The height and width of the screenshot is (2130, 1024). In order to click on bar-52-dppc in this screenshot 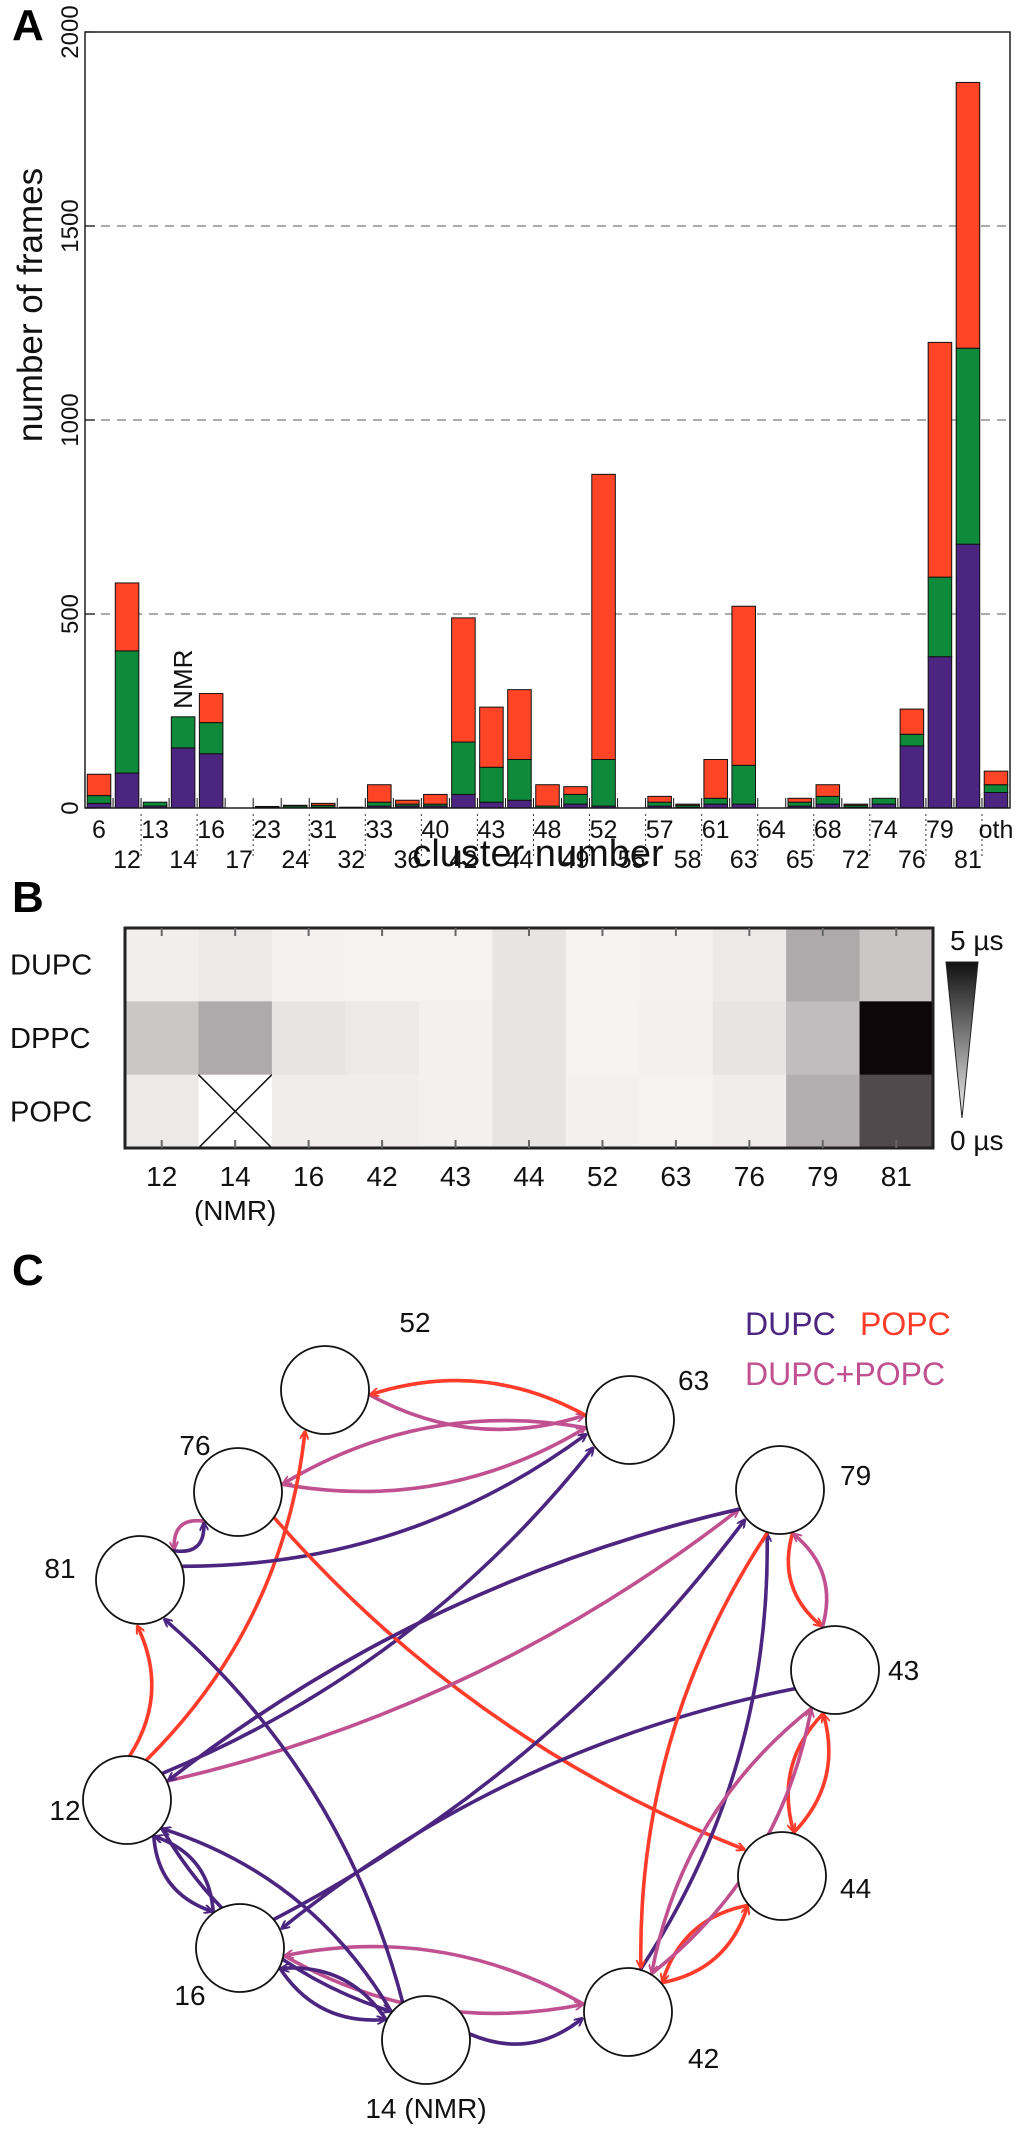, I will do `click(603, 783)`.